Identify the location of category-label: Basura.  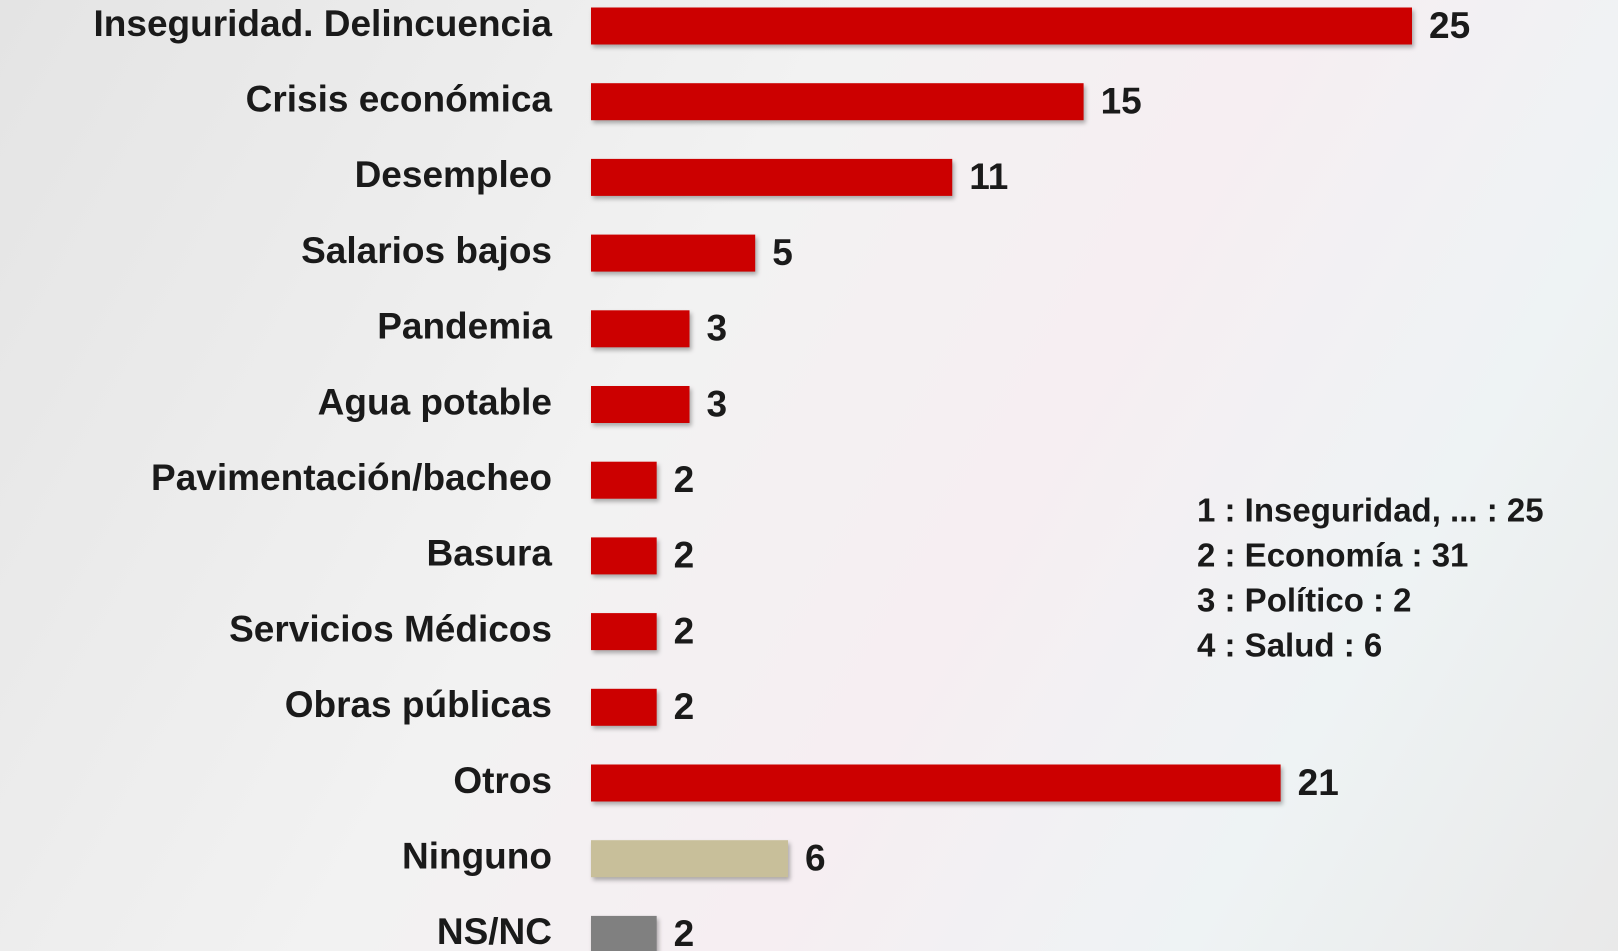
(490, 553).